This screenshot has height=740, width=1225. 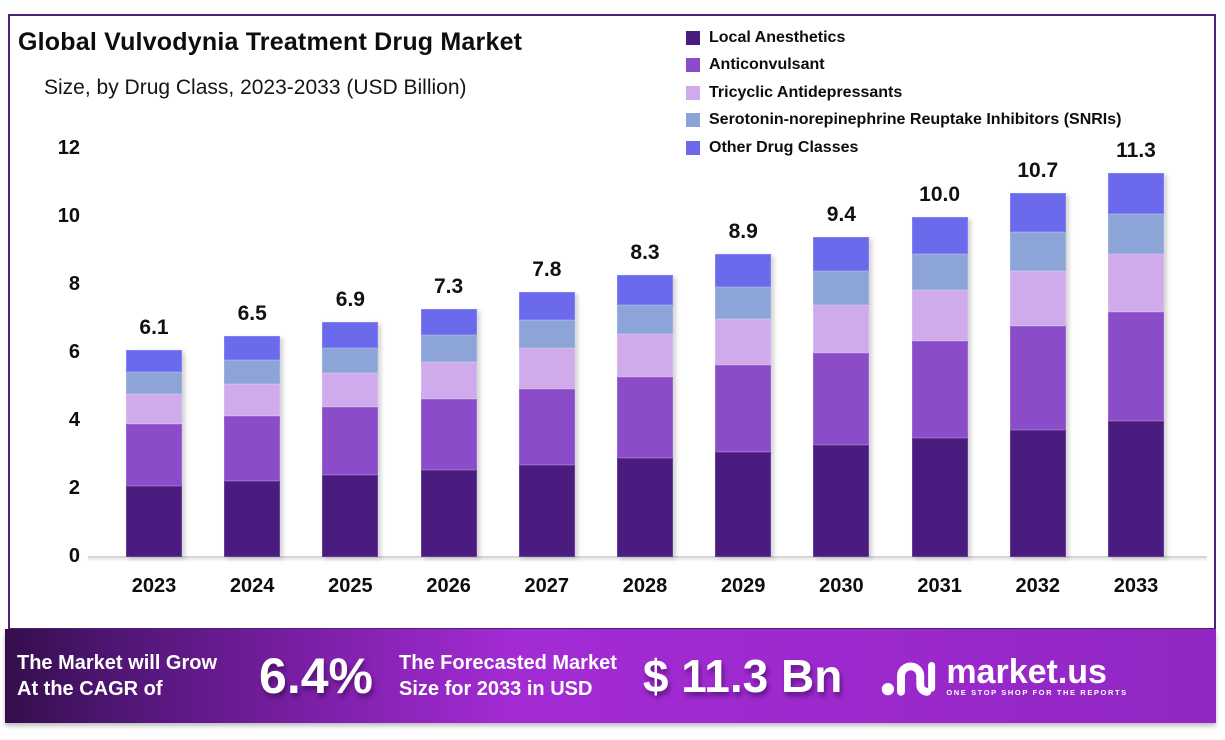 What do you see at coordinates (252, 446) in the screenshot?
I see `bar-2024` at bounding box center [252, 446].